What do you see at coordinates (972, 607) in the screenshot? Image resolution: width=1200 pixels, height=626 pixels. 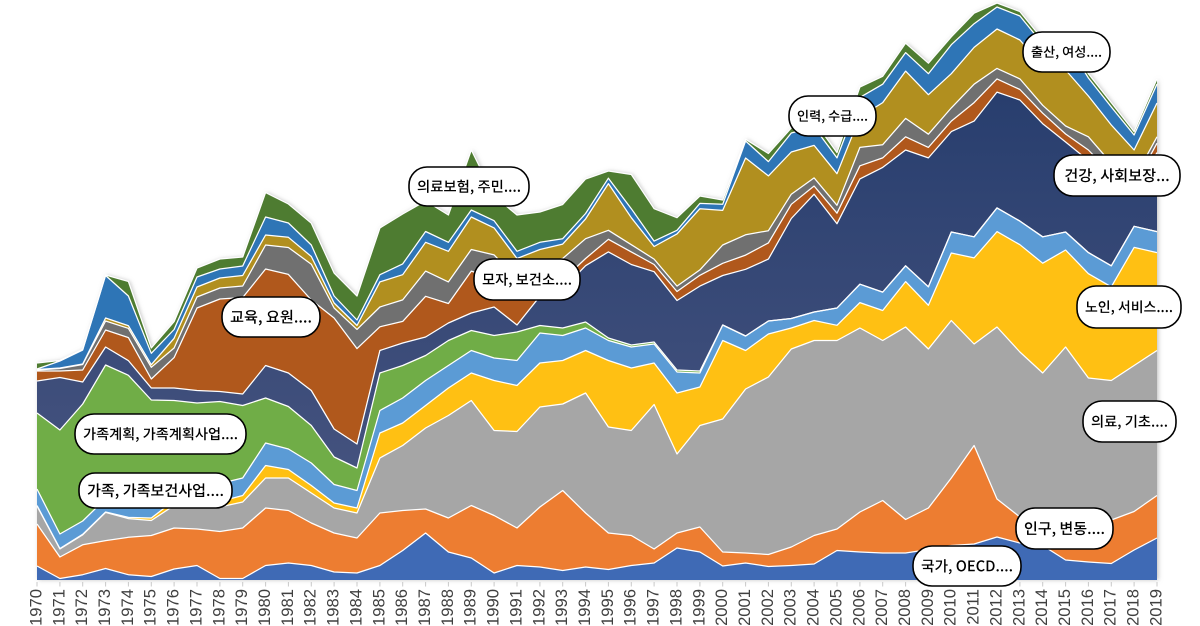 I see `svg-text: 2011` at bounding box center [972, 607].